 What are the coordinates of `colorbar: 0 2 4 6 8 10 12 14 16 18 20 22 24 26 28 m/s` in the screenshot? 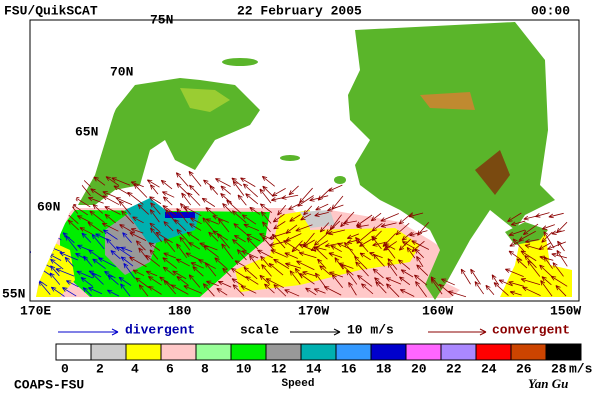 It's located at (324, 359).